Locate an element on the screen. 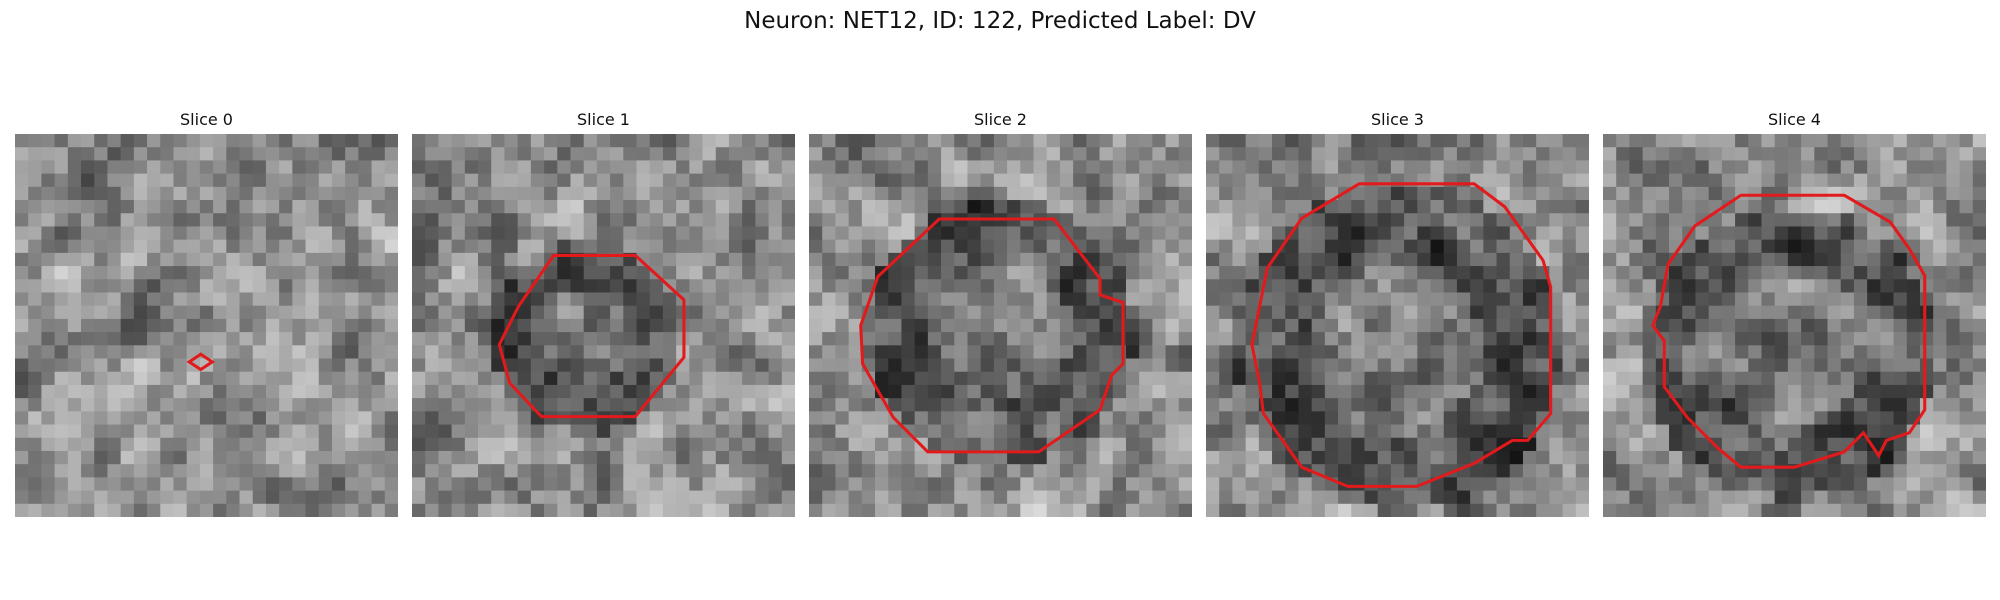 The width and height of the screenshot is (2000, 600). slice-title: Slice 3 is located at coordinates (1397, 119).